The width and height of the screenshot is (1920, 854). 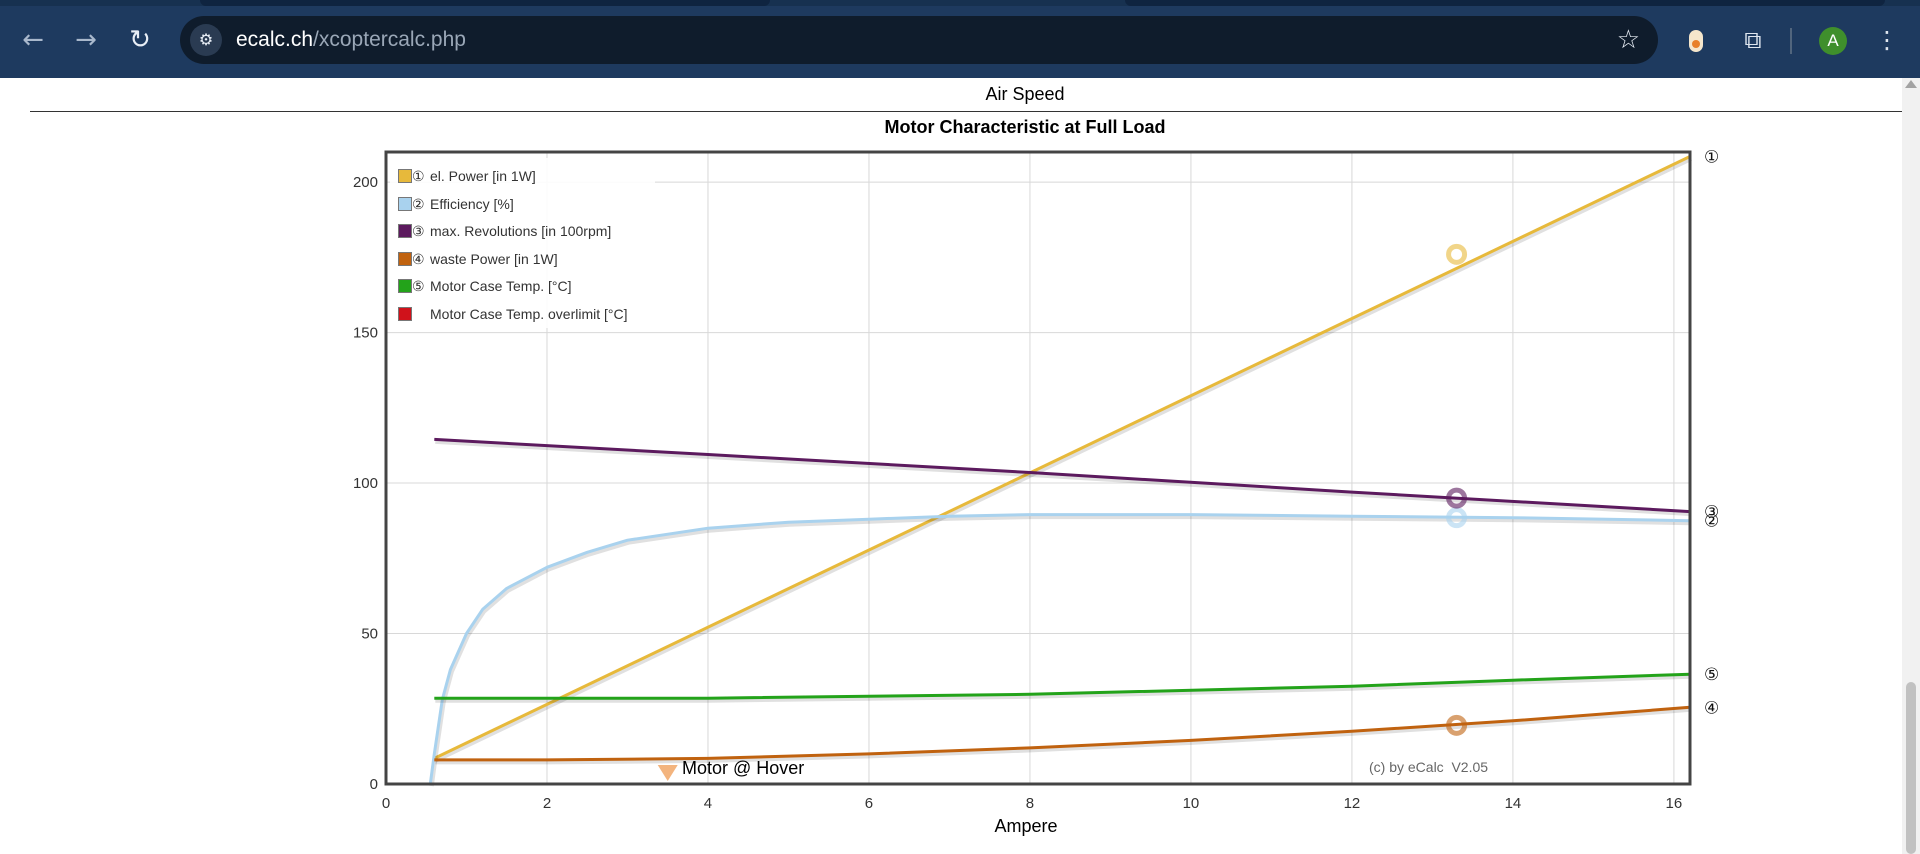 I want to click on legend-label: el. Power [in 1W], so click(x=483, y=176).